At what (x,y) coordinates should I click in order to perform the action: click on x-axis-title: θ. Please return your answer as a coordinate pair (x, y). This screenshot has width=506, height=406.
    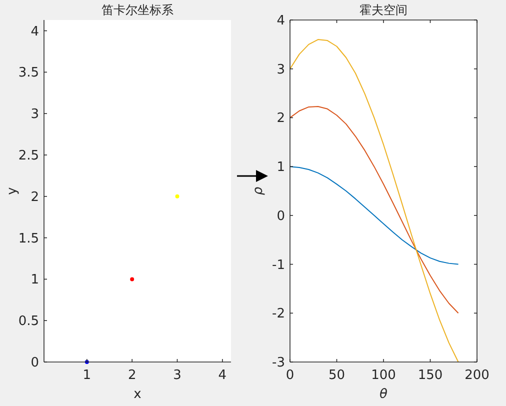
    Looking at the image, I should click on (384, 394).